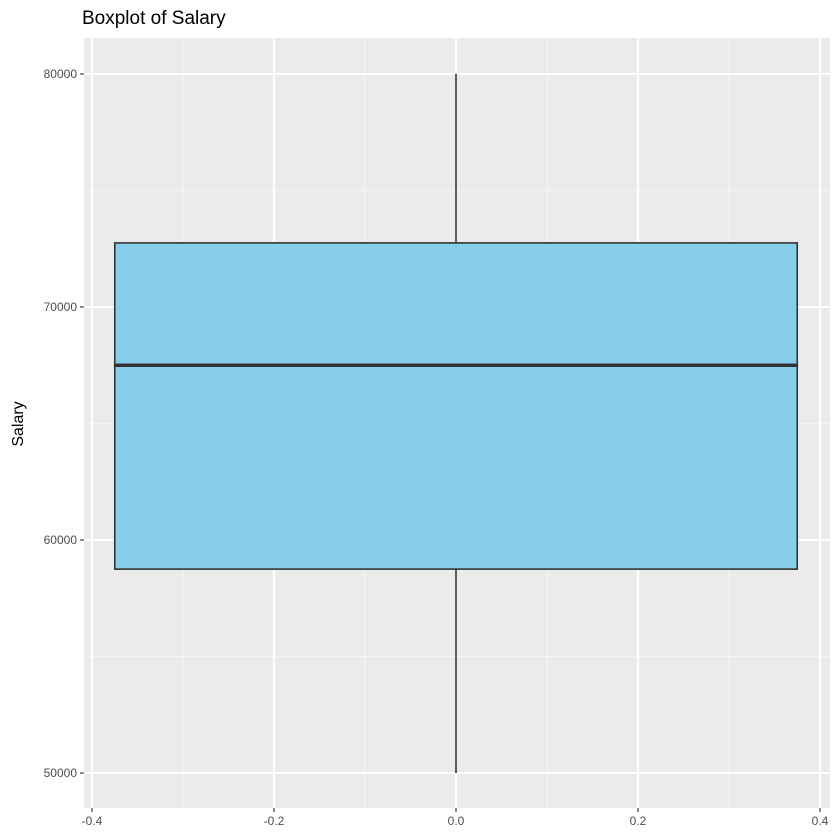  I want to click on x-tick-label: 0.0, so click(456, 821).